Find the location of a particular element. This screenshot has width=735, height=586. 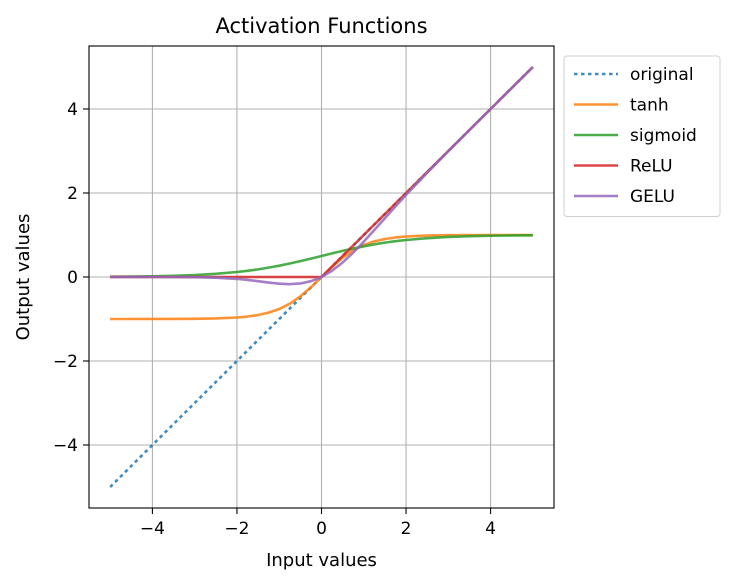

x-tick-label: −2 is located at coordinates (236, 529).